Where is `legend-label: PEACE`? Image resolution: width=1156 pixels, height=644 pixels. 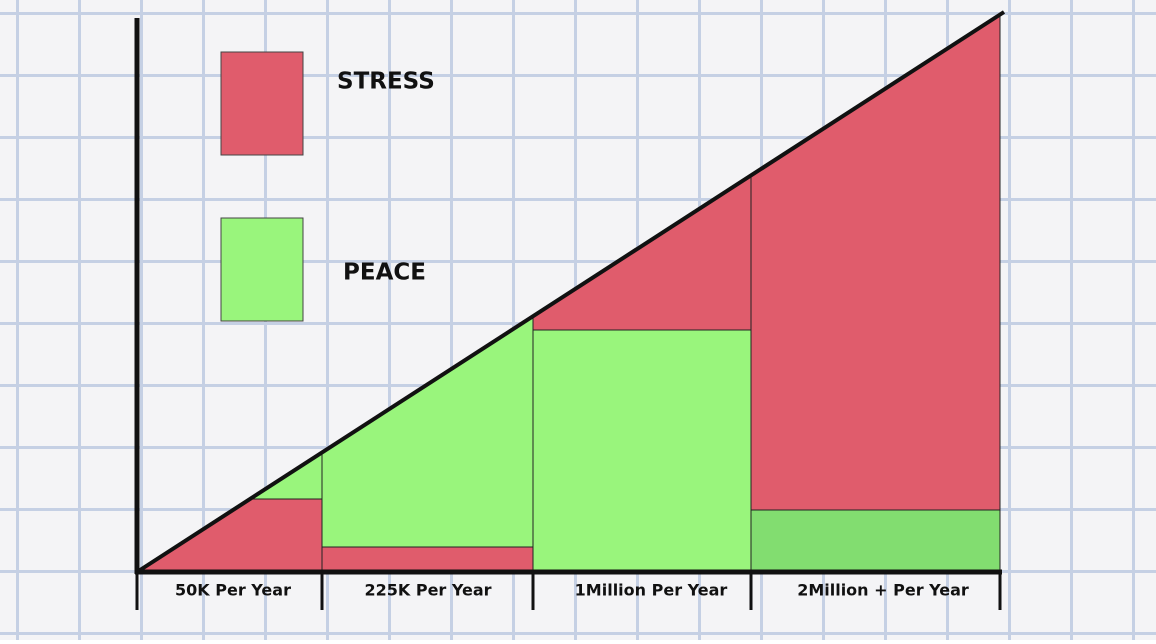
legend-label: PEACE is located at coordinates (384, 273).